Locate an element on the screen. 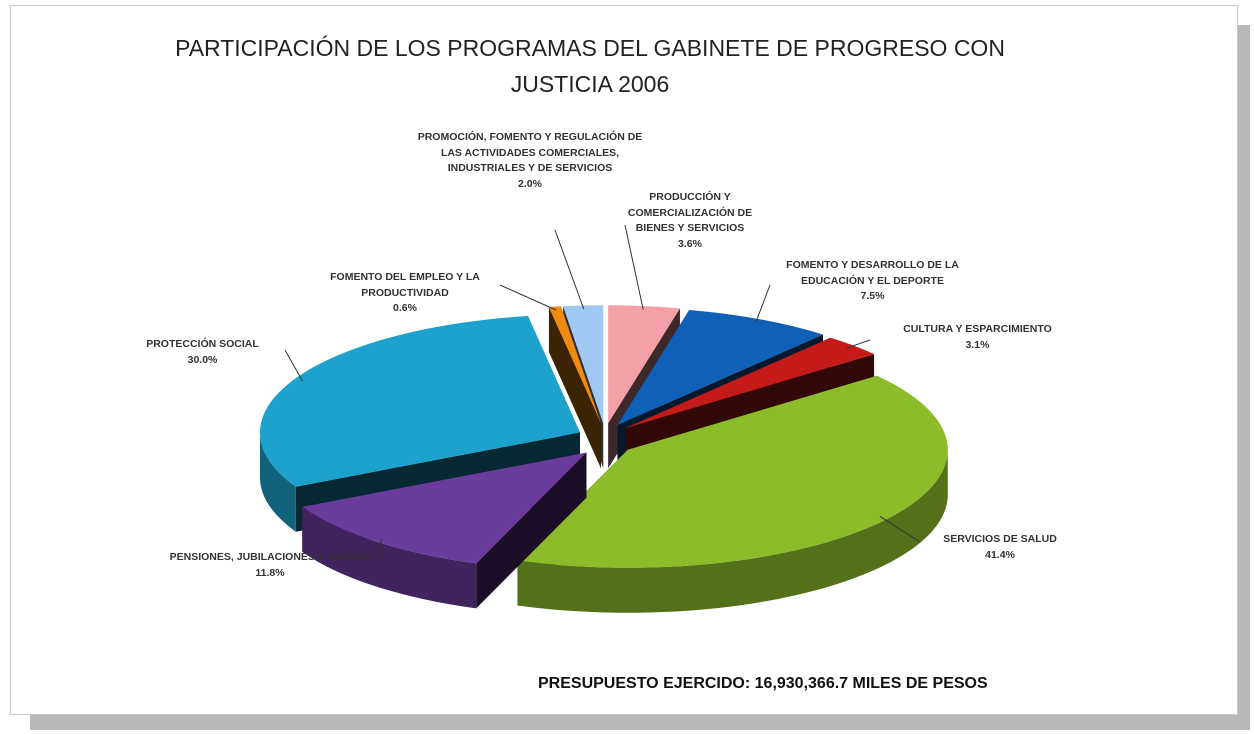 The height and width of the screenshot is (734, 1254). label-text: 3.1% is located at coordinates (977, 344).